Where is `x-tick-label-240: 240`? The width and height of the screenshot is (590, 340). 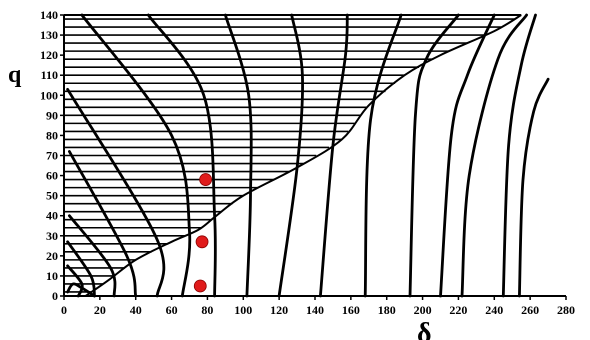
x-tick-label-240: 240 is located at coordinates (494, 310).